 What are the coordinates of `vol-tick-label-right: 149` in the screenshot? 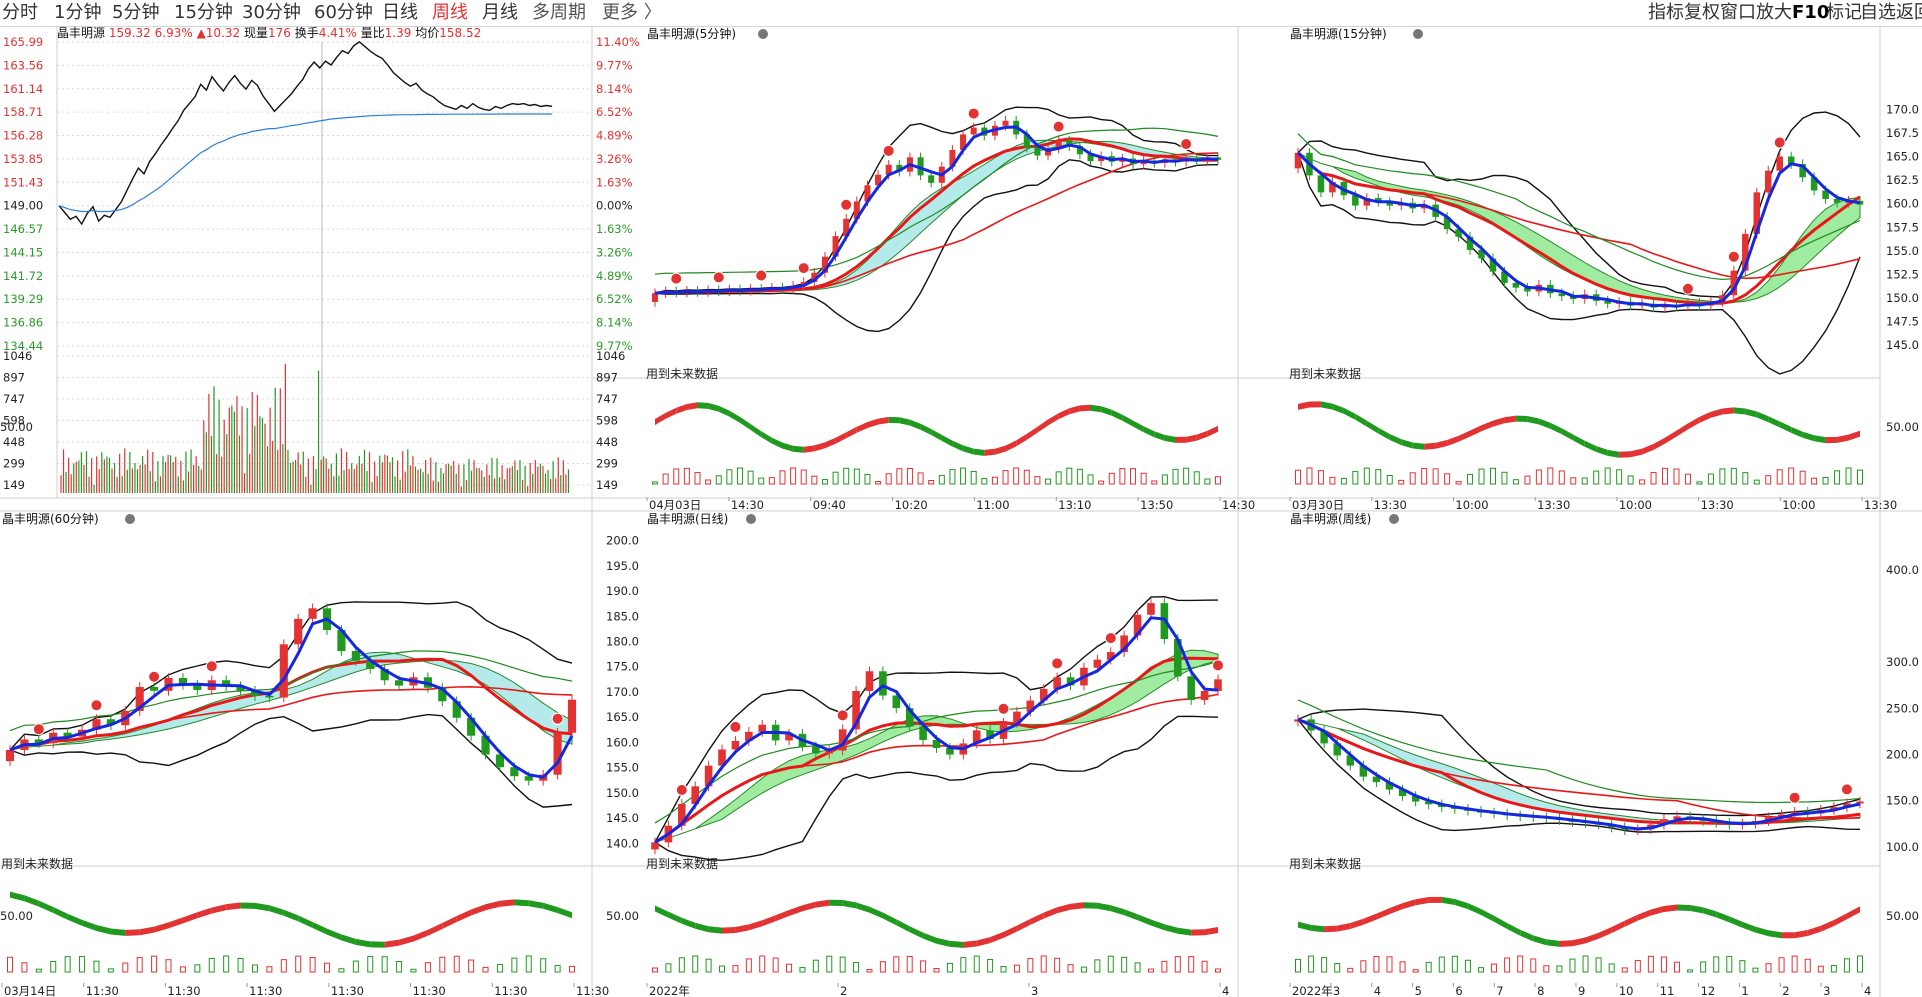 It's located at (607, 485).